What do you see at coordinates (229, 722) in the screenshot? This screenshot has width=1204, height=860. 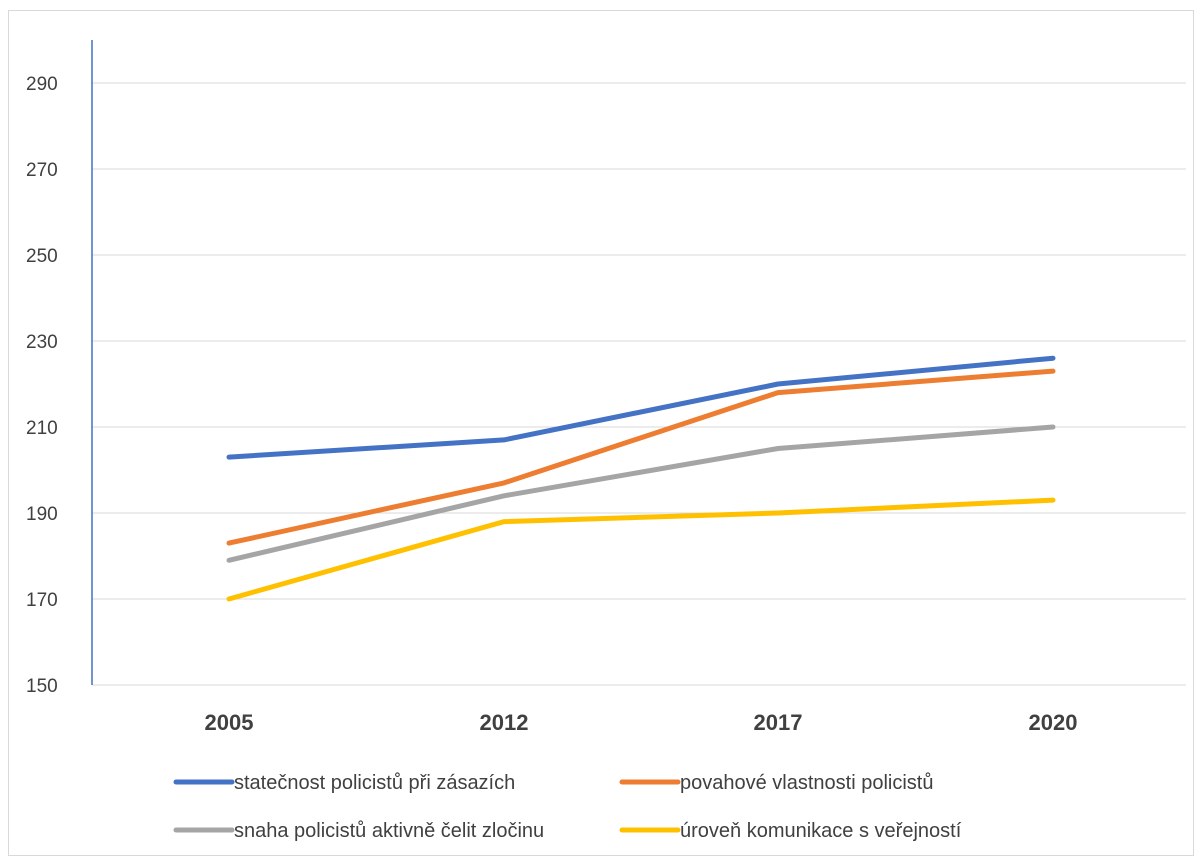 I see `x-tick-label-2005: 2005` at bounding box center [229, 722].